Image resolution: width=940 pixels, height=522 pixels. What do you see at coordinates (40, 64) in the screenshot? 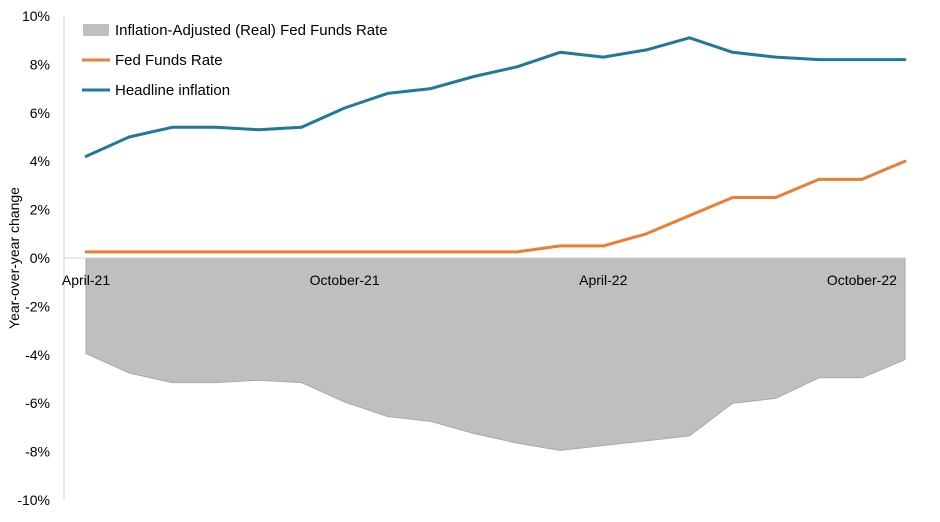
I see `y-tick-label: 8%` at bounding box center [40, 64].